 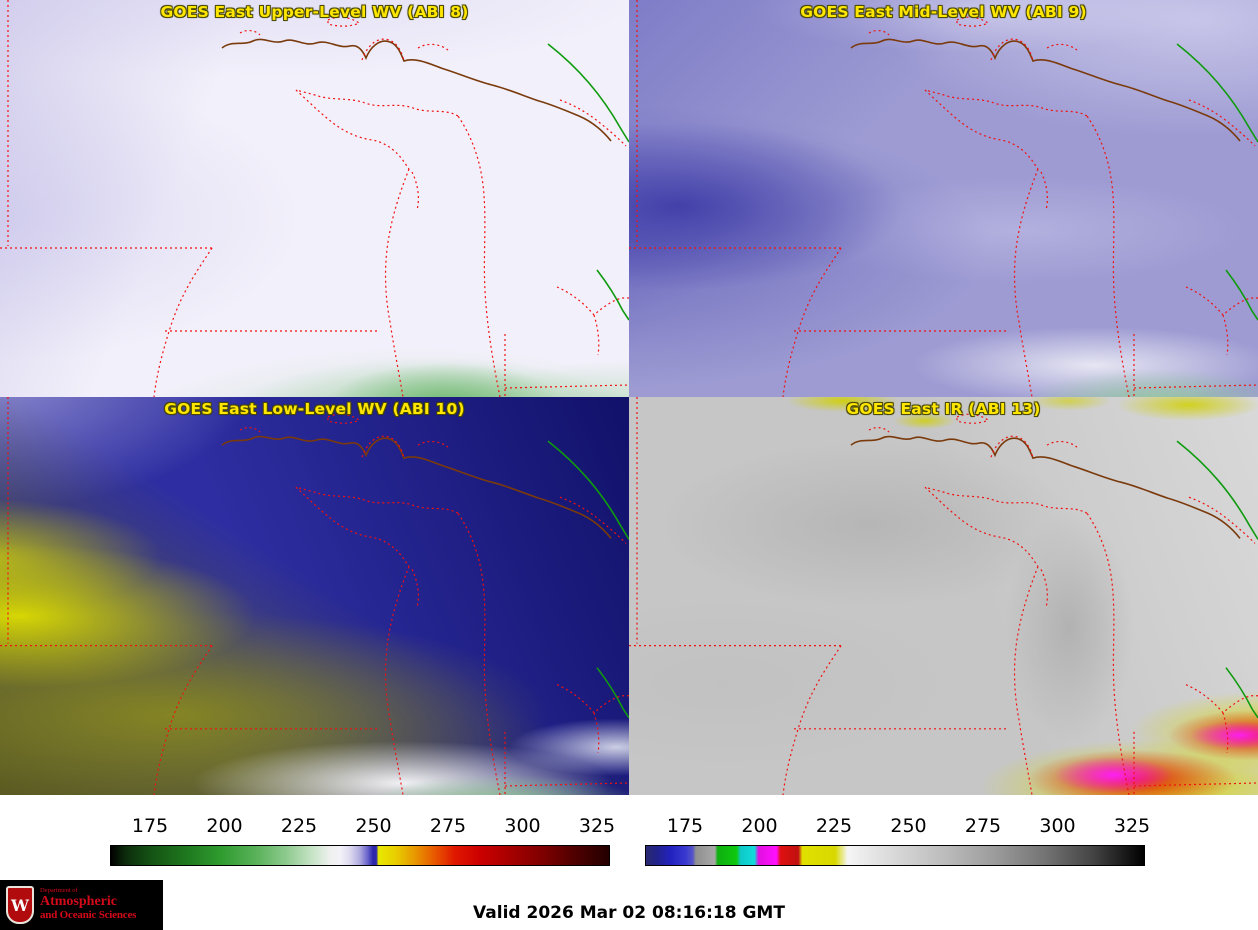 I want to click on ir-colorbar: 175 200 225 250 275 300 325, so click(x=897, y=843).